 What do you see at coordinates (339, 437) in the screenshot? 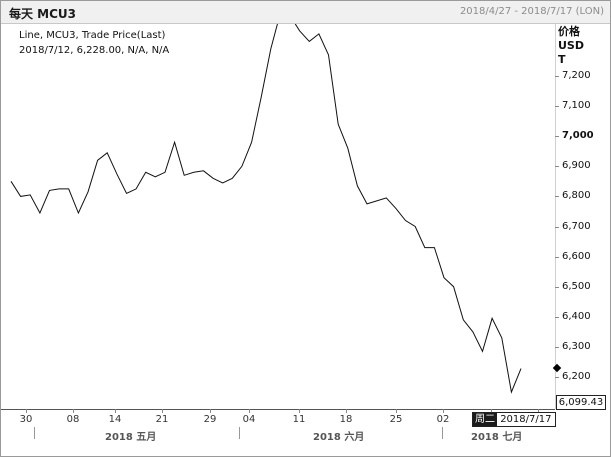
I see `x-month-label: 2018 六月` at bounding box center [339, 437].